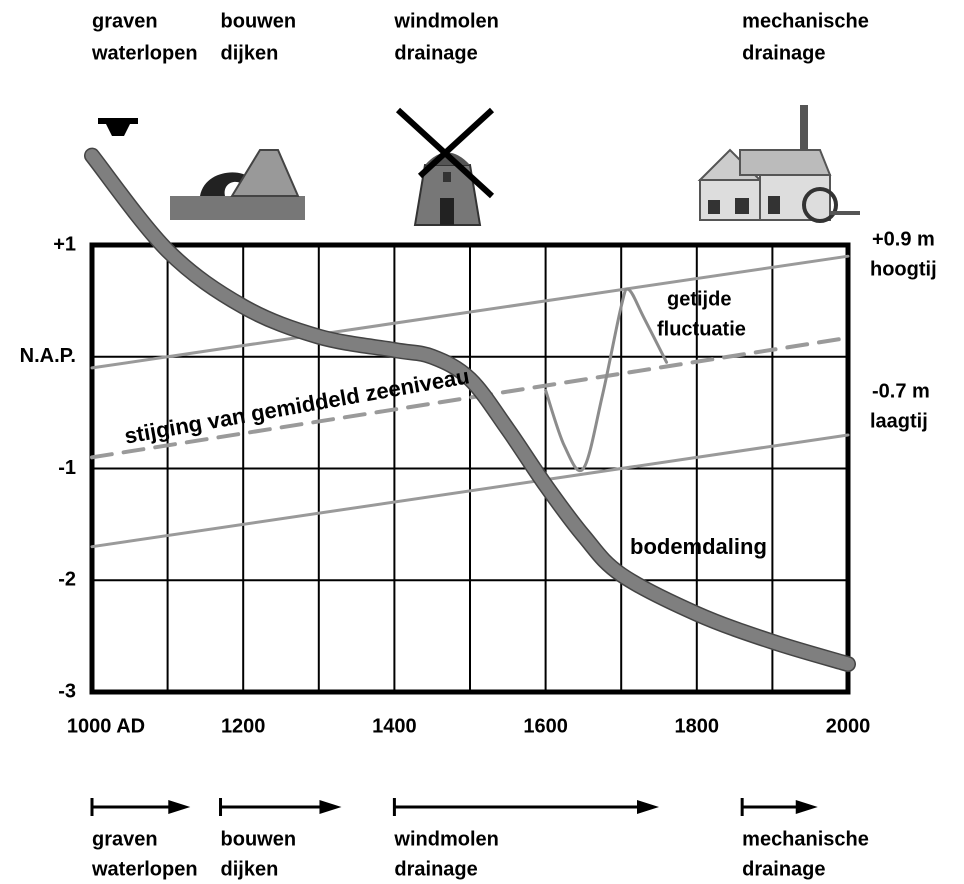 The image size is (964, 884). Describe the element at coordinates (778, 164) in the screenshot. I see `mill-building-icon` at that location.